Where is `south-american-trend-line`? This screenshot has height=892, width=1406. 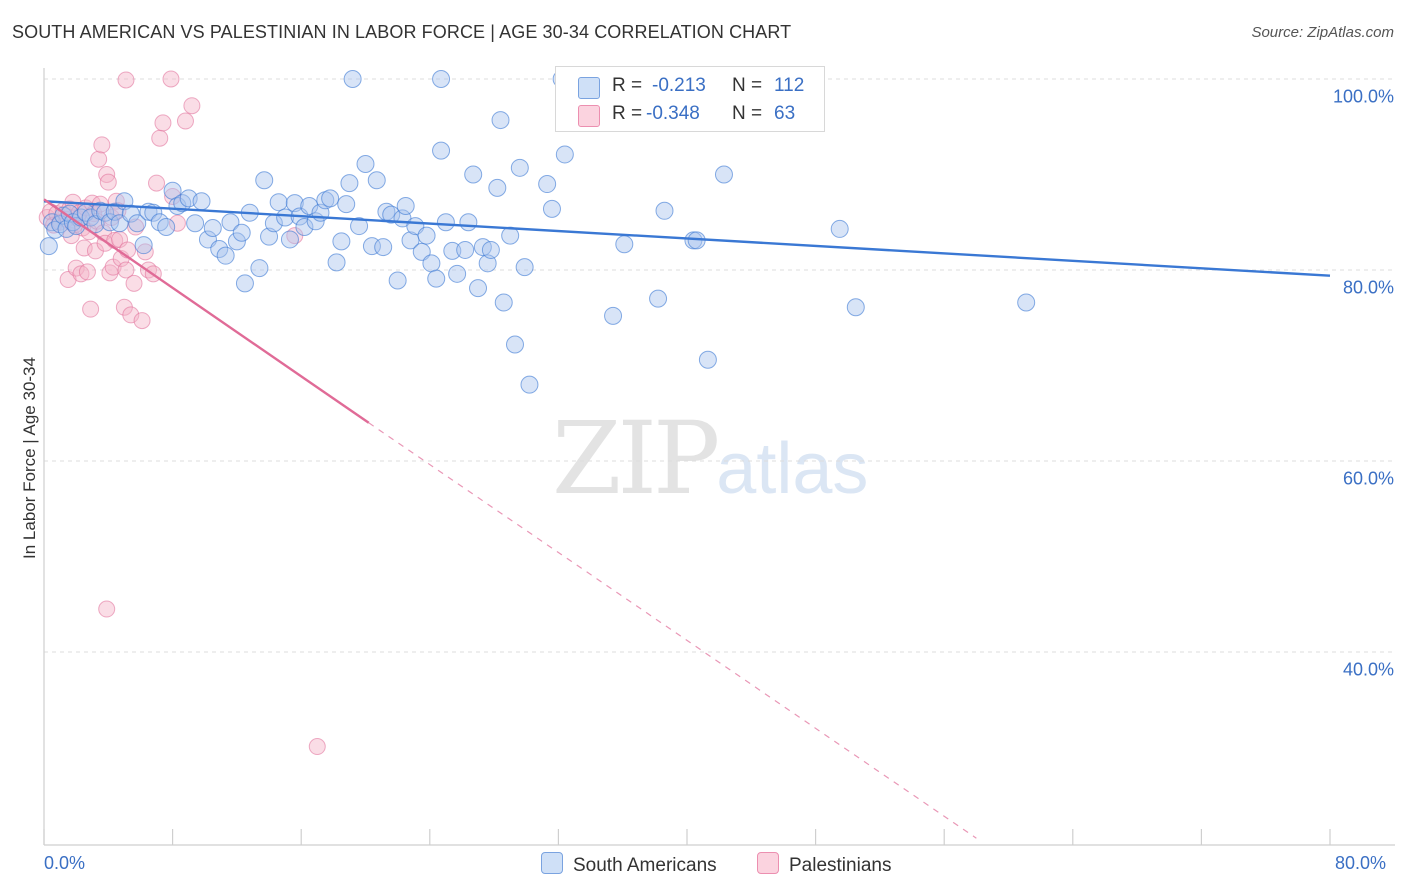 south-american-trend-line is located at coordinates (687, 238).